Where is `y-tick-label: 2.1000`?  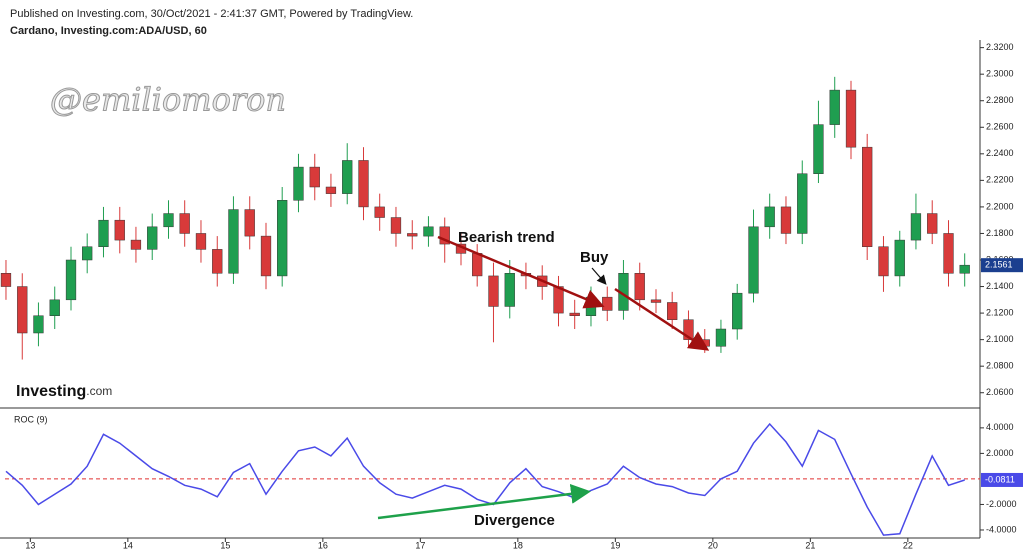
y-tick-label: 2.1000 is located at coordinates (1000, 339).